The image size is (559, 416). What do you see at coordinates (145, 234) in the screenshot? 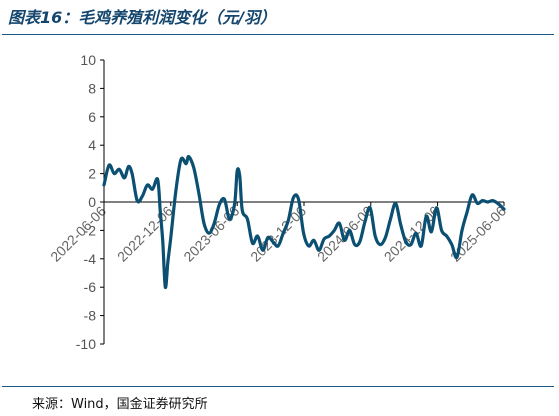
I see `x-tick-label: 2022-12-06` at bounding box center [145, 234].